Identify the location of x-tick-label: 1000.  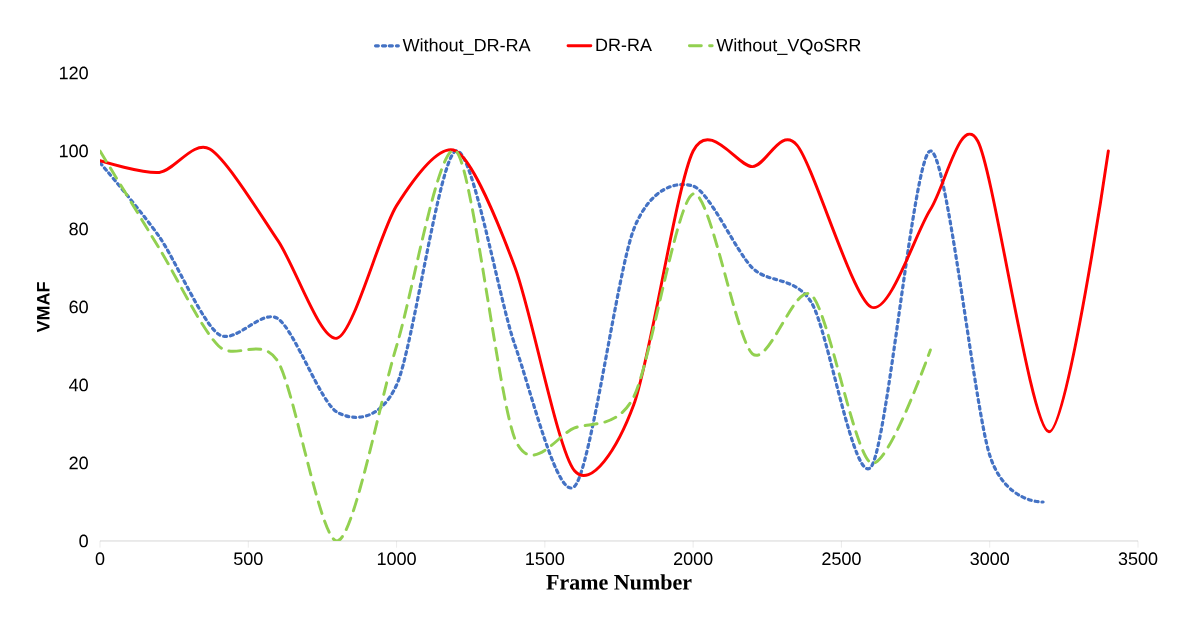
(396, 559).